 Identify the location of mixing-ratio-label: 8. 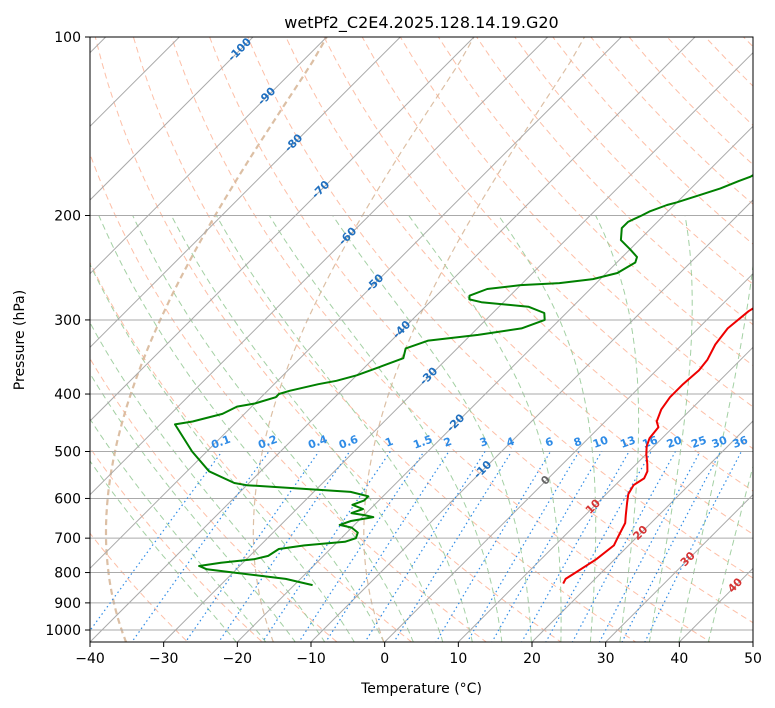
(578, 442).